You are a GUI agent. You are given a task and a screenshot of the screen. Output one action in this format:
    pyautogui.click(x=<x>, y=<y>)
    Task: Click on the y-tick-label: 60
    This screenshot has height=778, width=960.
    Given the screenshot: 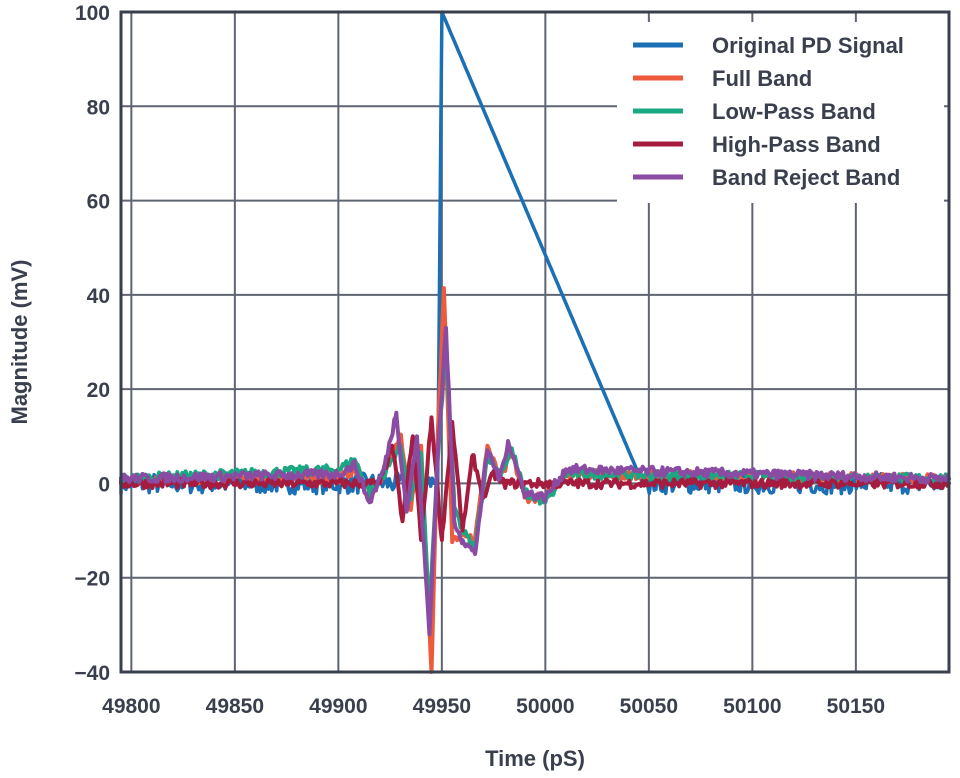 What is the action you would take?
    pyautogui.click(x=98, y=202)
    